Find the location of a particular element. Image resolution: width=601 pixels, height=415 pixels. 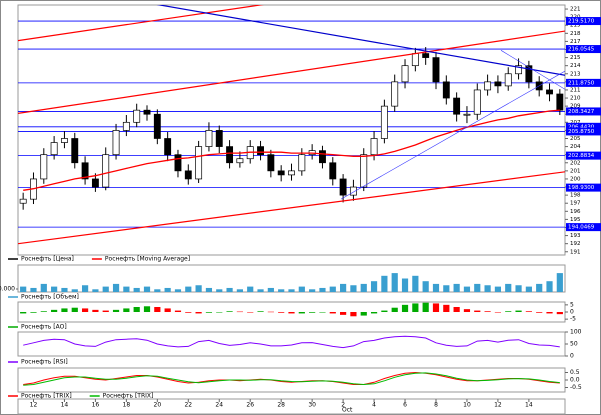

rsi-panel is located at coordinates (291, 344).